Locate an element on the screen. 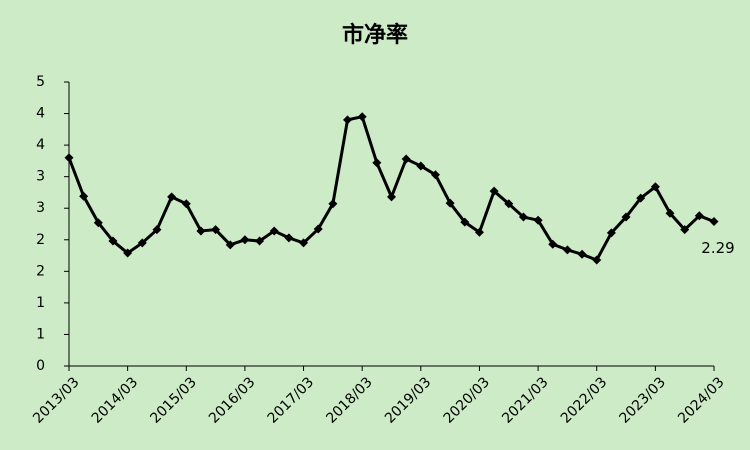 This screenshot has height=450, width=750. y-tick-label: 0 is located at coordinates (40, 366).